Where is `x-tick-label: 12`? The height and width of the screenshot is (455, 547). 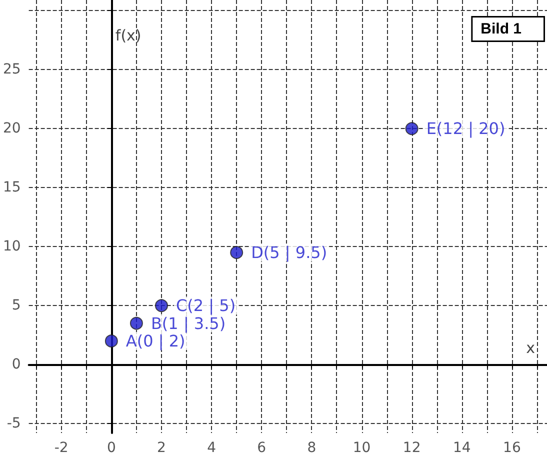 x-tick-label: 12 is located at coordinates (411, 447).